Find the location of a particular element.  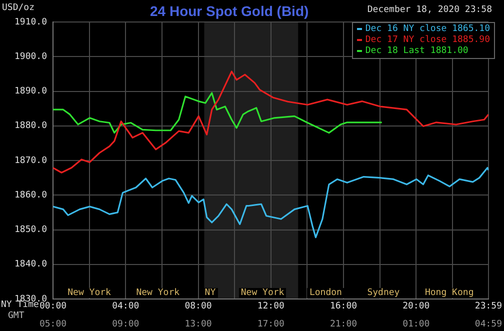

x2-tick-label: 01:00 is located at coordinates (416, 325).